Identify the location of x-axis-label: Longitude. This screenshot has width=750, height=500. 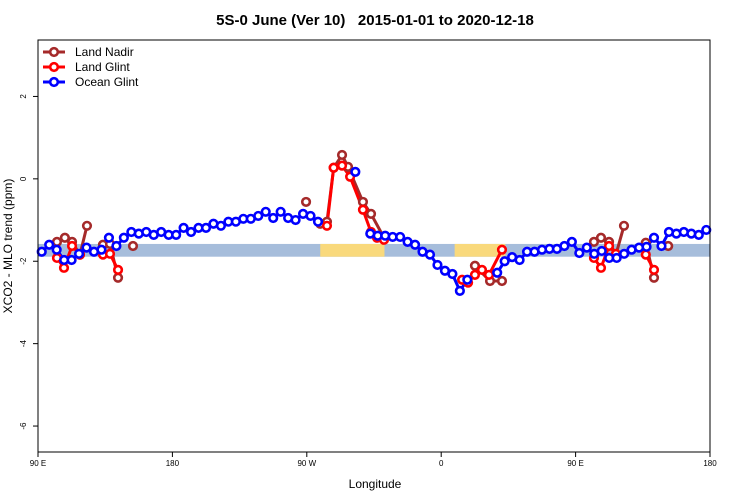
(375, 484).